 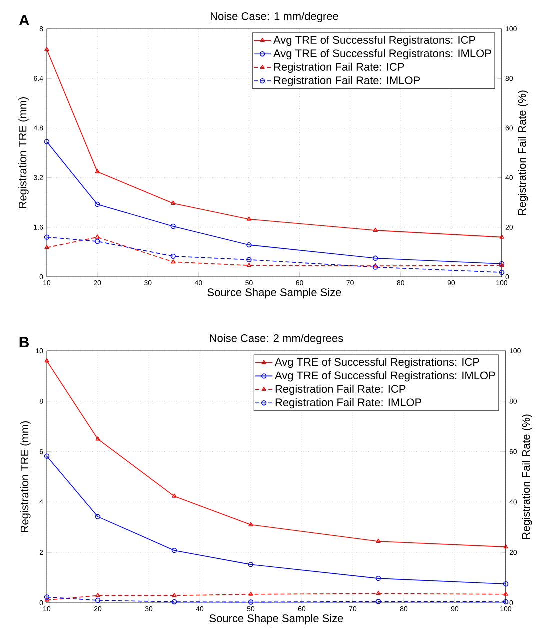 I want to click on chart-title: Noise Case: 1 mm/degree, so click(x=274, y=17).